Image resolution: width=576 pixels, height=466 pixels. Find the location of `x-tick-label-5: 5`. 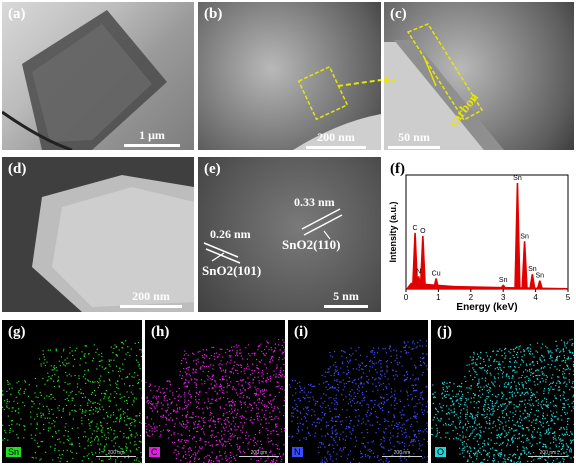

x-tick-label-5: 5 is located at coordinates (568, 297).